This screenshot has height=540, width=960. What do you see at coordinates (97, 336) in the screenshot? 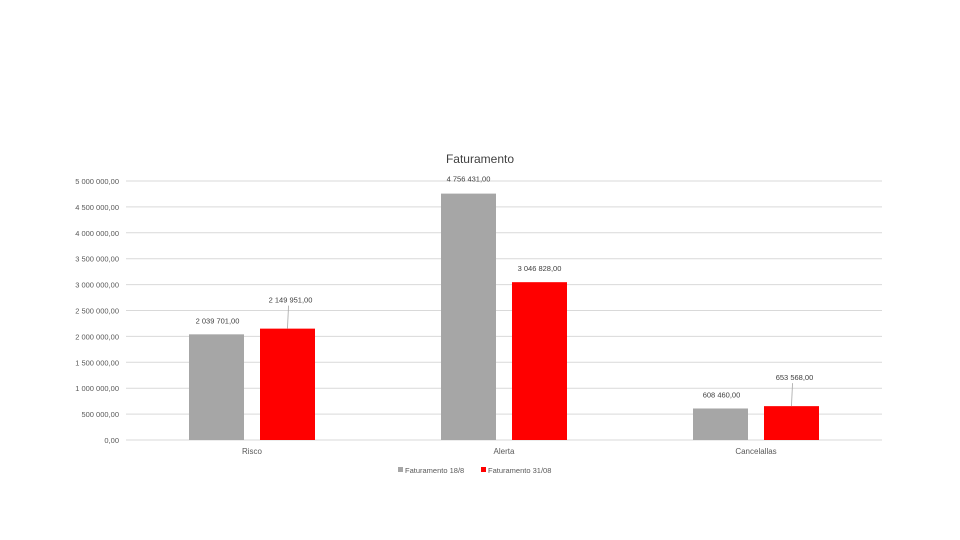
I see `y-tick-label: 2 000 000,00` at bounding box center [97, 336].